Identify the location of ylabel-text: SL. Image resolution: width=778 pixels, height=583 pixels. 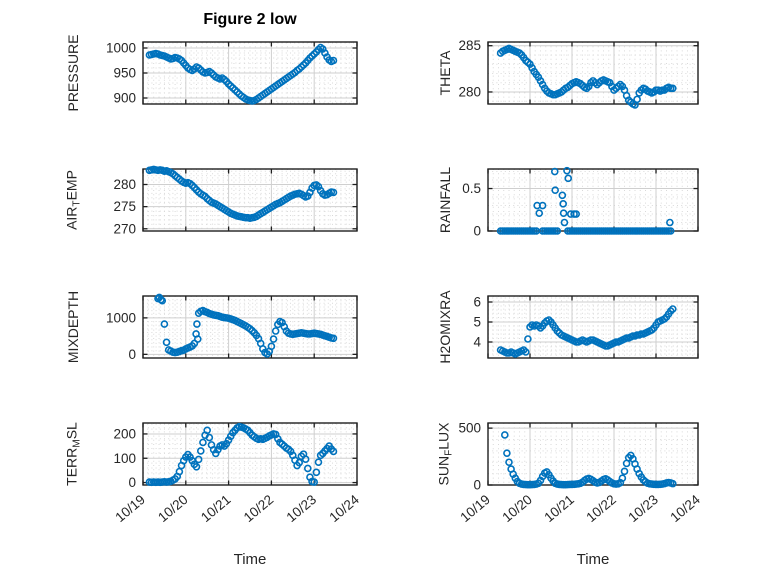
(71, 431).